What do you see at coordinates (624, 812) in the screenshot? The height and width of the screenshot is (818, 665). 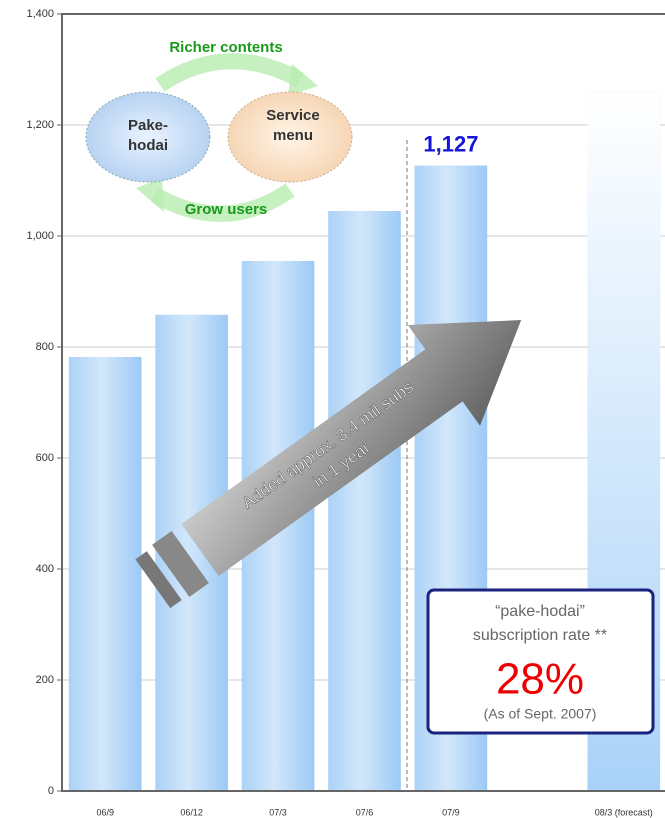 I see `x-tick-label: 08/3 (forecast)` at bounding box center [624, 812].